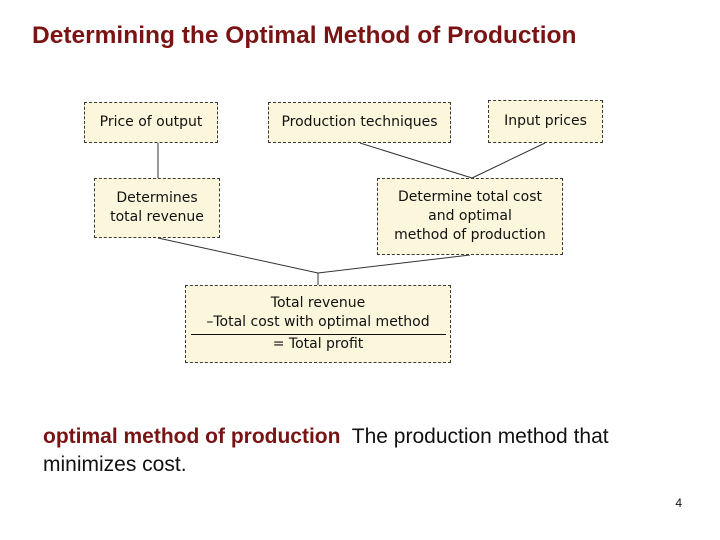 Image resolution: width=720 pixels, height=540 pixels. What do you see at coordinates (470, 235) in the screenshot?
I see `determine-total-cost-line-3: method of production` at bounding box center [470, 235].